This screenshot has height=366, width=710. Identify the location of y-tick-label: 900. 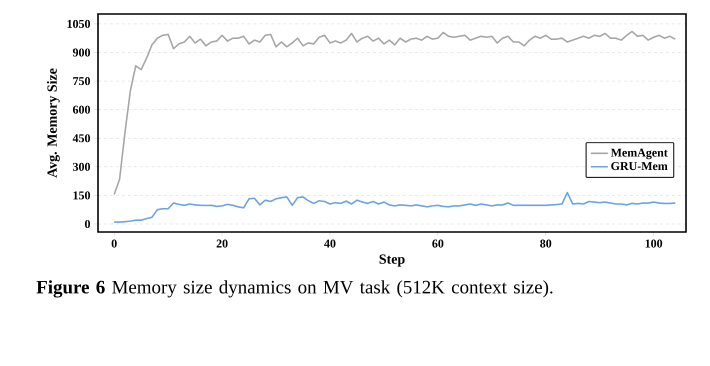
(81, 52).